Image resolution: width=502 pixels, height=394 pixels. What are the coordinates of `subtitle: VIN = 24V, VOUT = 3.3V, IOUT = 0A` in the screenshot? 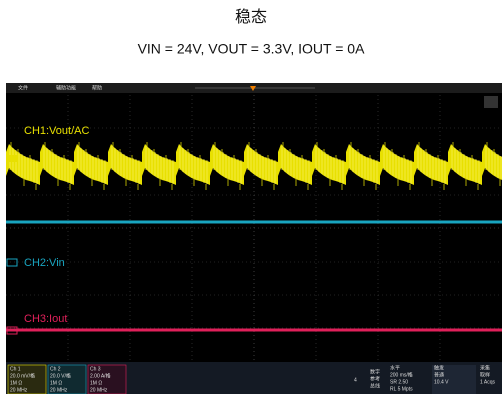 It's located at (252, 49).